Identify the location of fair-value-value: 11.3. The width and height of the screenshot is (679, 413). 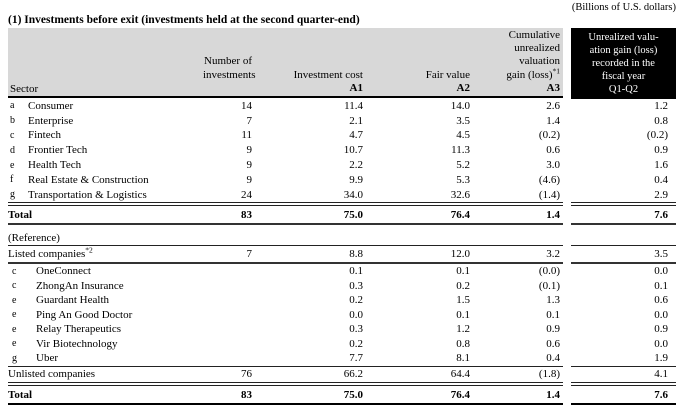
(460, 150).